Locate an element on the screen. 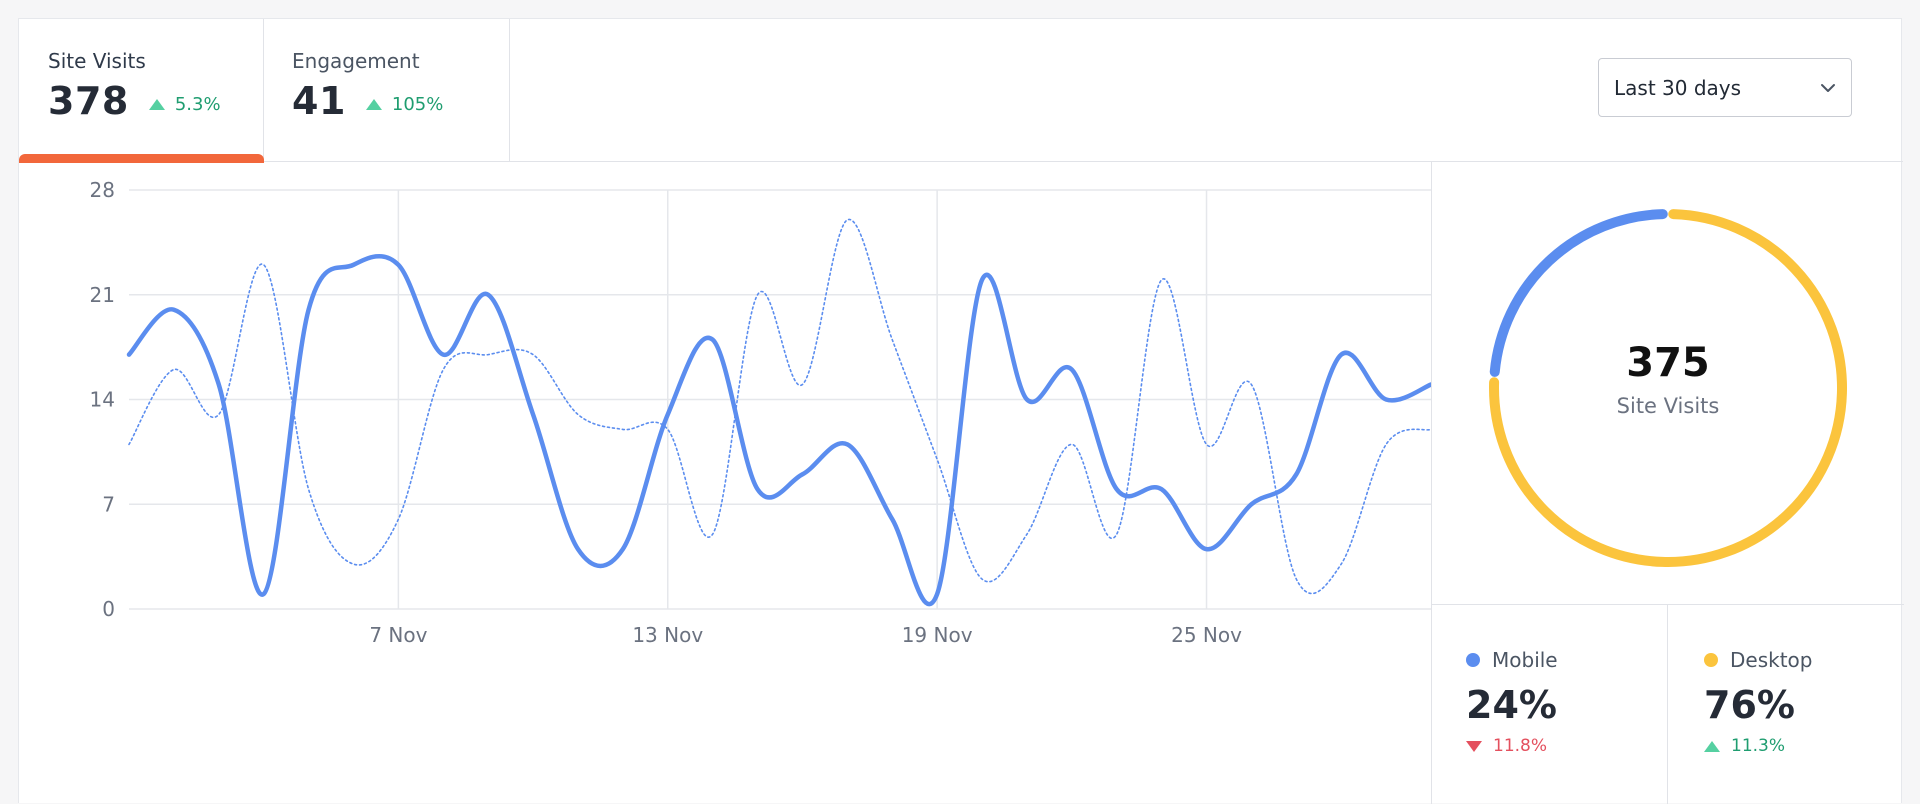 The image size is (1920, 804). tab-value: 41 is located at coordinates (319, 101).